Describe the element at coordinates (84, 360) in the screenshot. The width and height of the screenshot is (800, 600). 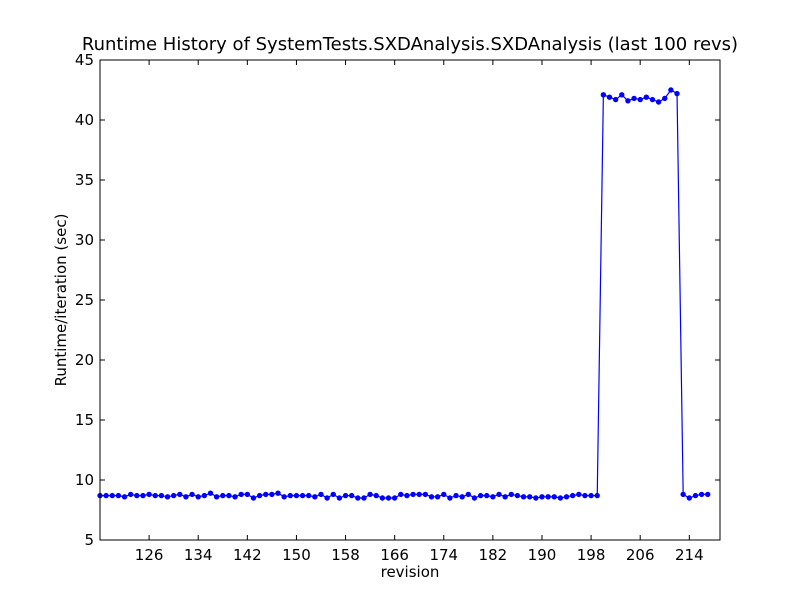
I see `y-tick-label: 20` at that location.